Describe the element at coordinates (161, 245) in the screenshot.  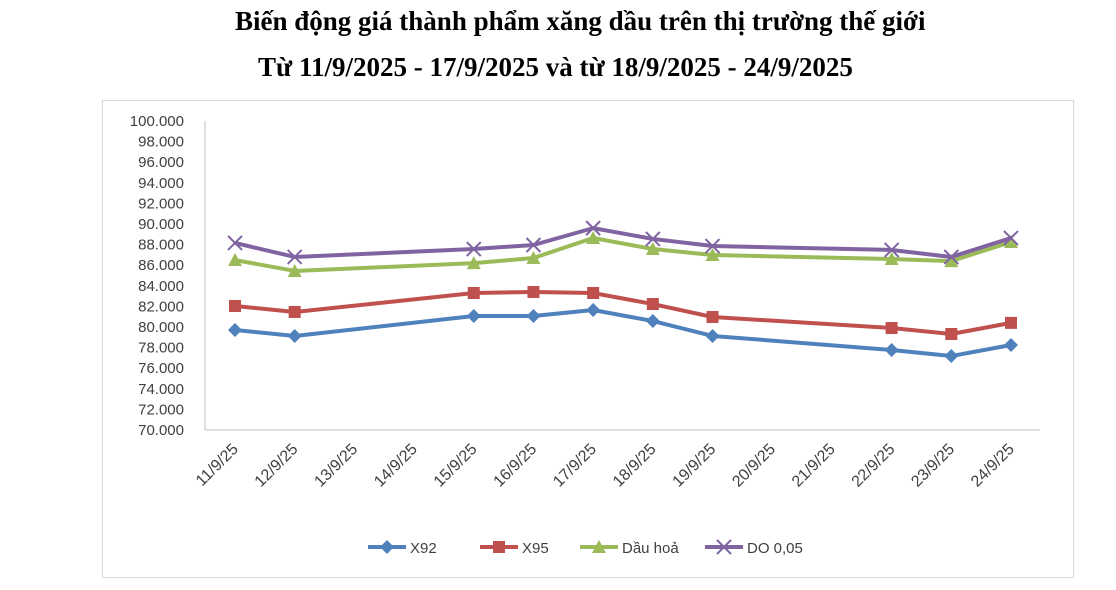
I see `y-tick-label: 88.000` at that location.